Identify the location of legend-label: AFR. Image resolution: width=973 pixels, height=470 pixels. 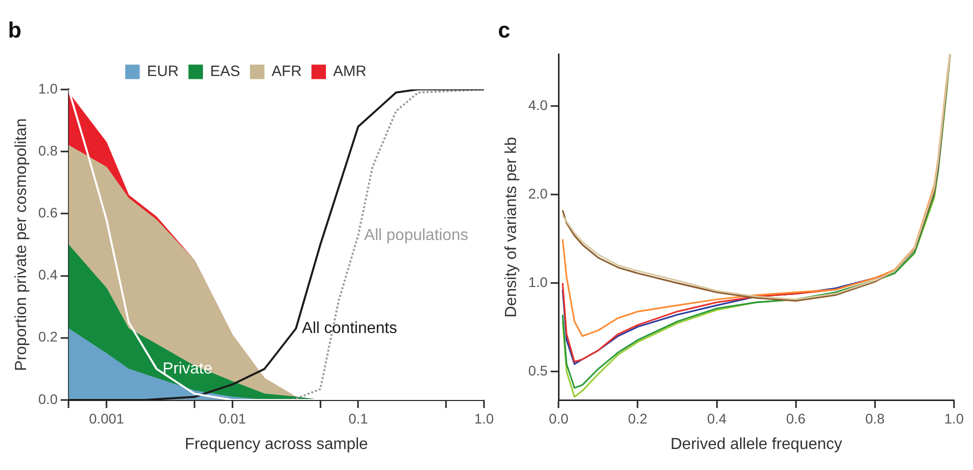
(287, 71).